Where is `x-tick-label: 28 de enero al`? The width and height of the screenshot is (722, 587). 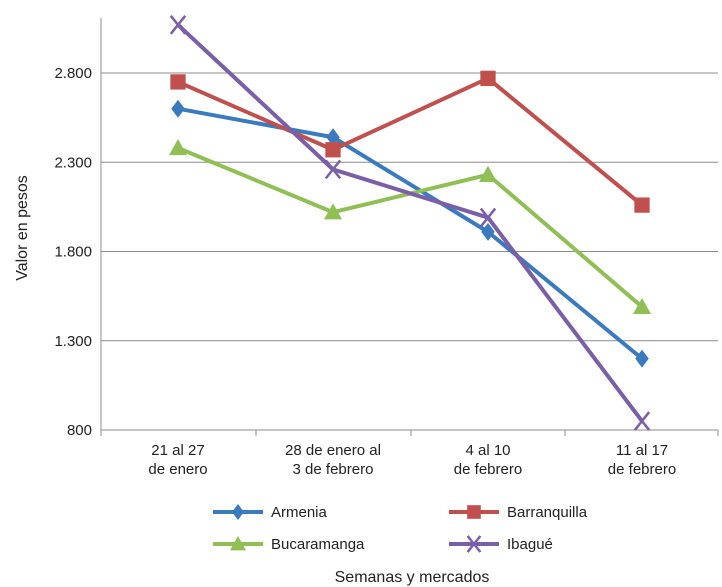
x-tick-label: 28 de enero al is located at coordinates (333, 450).